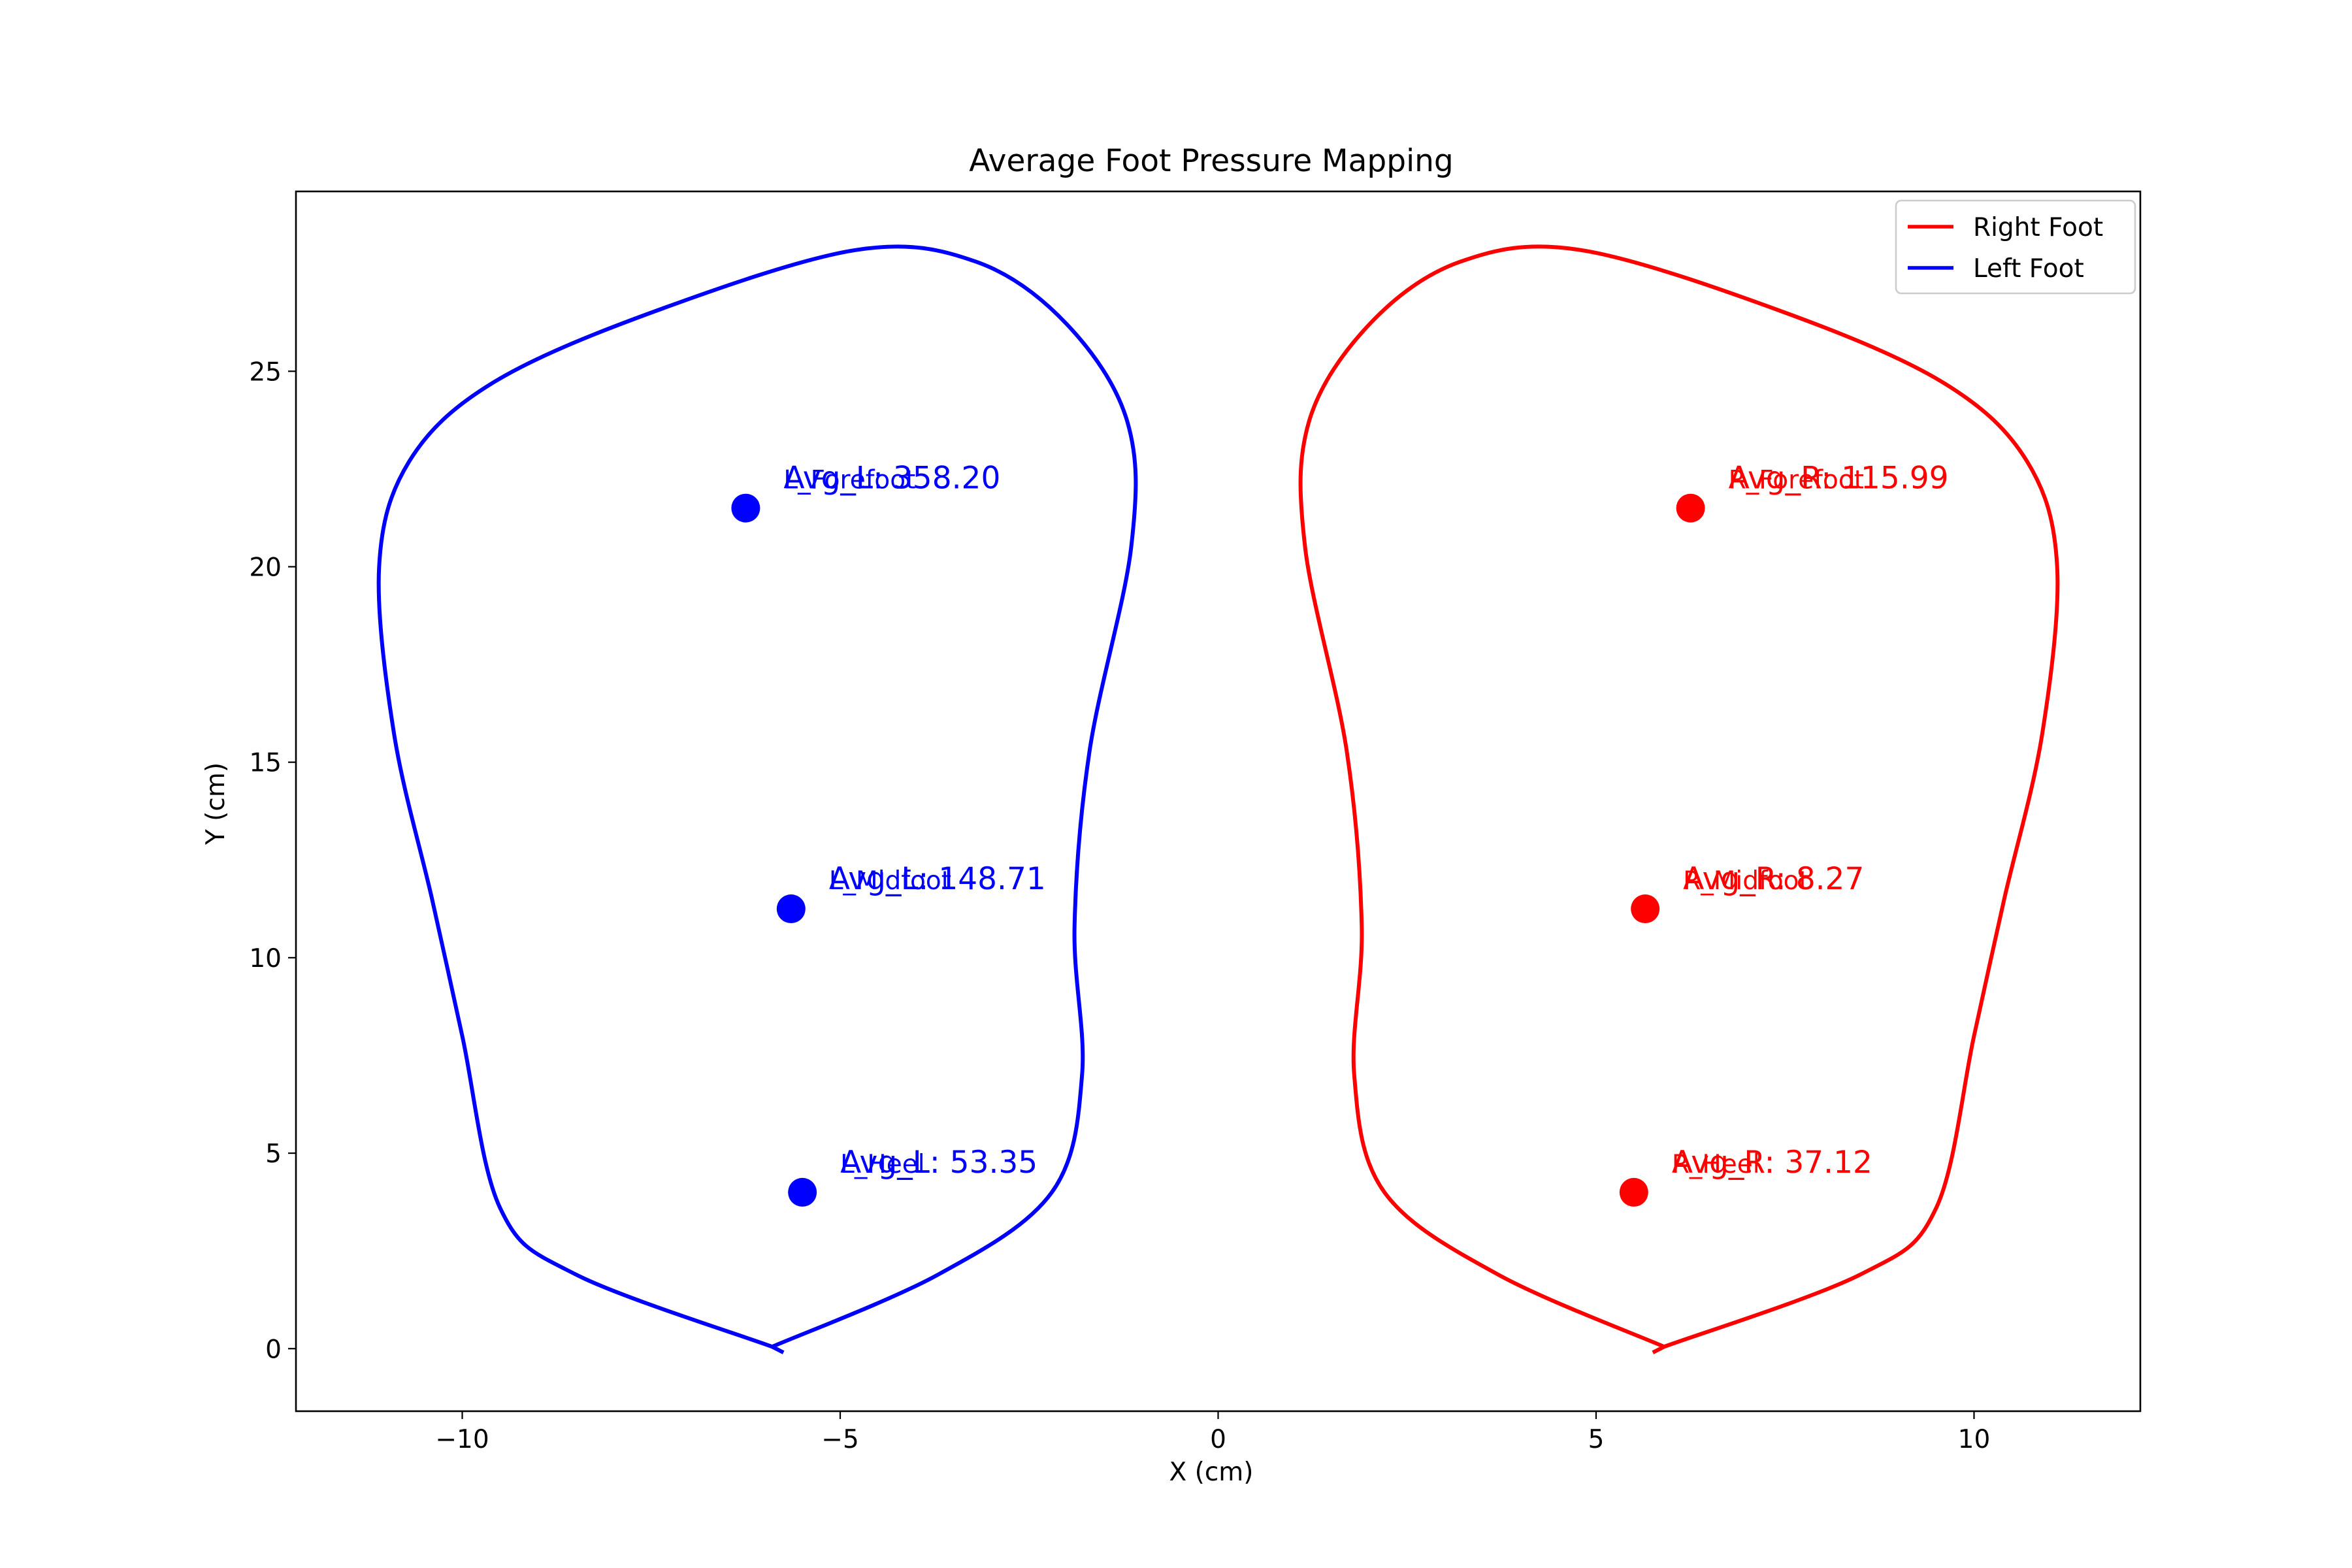 The width and height of the screenshot is (2352, 1568). What do you see at coordinates (882, 1164) in the screenshot?
I see `l-heel-zone-label: L_Heel` at bounding box center [882, 1164].